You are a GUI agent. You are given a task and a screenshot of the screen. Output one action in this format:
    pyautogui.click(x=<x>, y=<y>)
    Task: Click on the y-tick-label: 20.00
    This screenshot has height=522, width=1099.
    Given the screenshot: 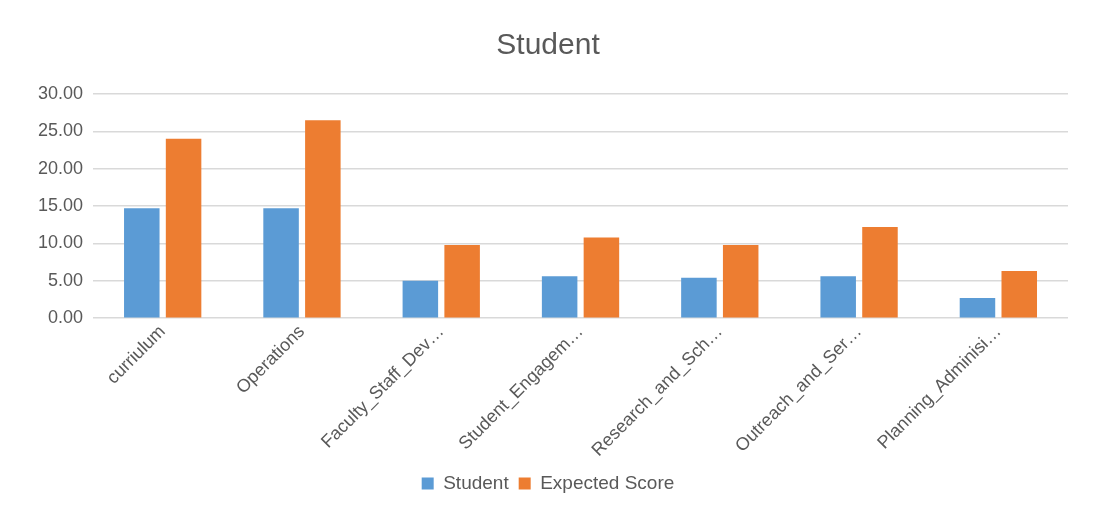 What is the action you would take?
    pyautogui.click(x=61, y=167)
    